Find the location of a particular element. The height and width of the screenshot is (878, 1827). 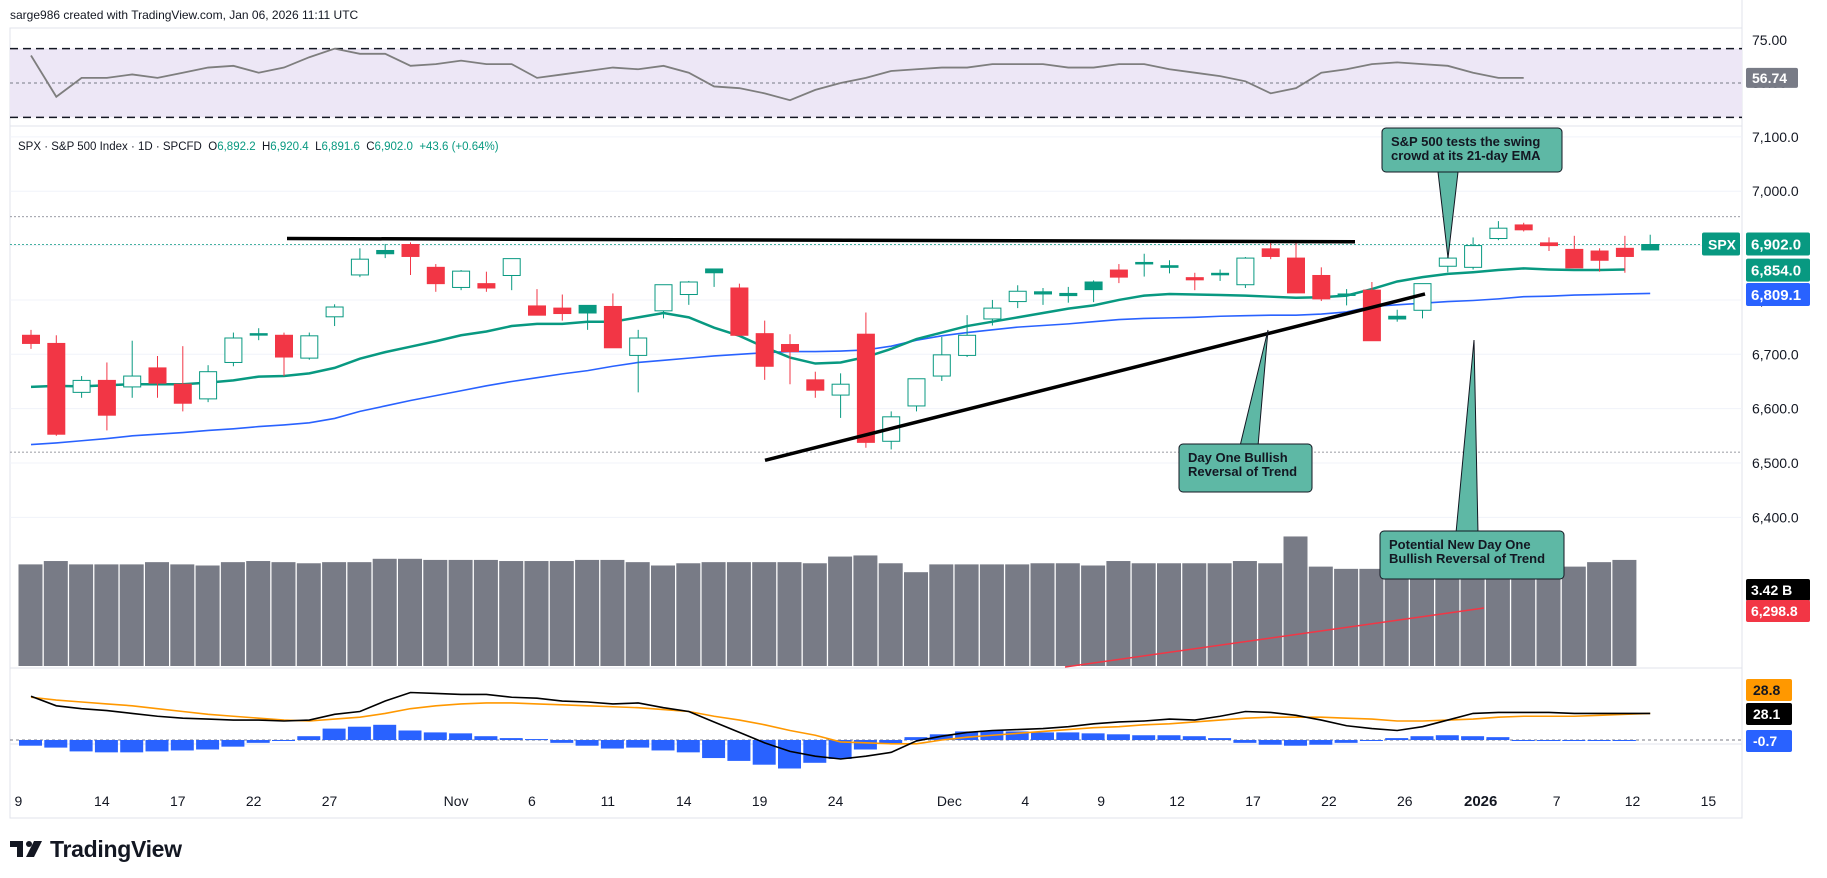

macd-label-0: 28.8 is located at coordinates (1766, 690).